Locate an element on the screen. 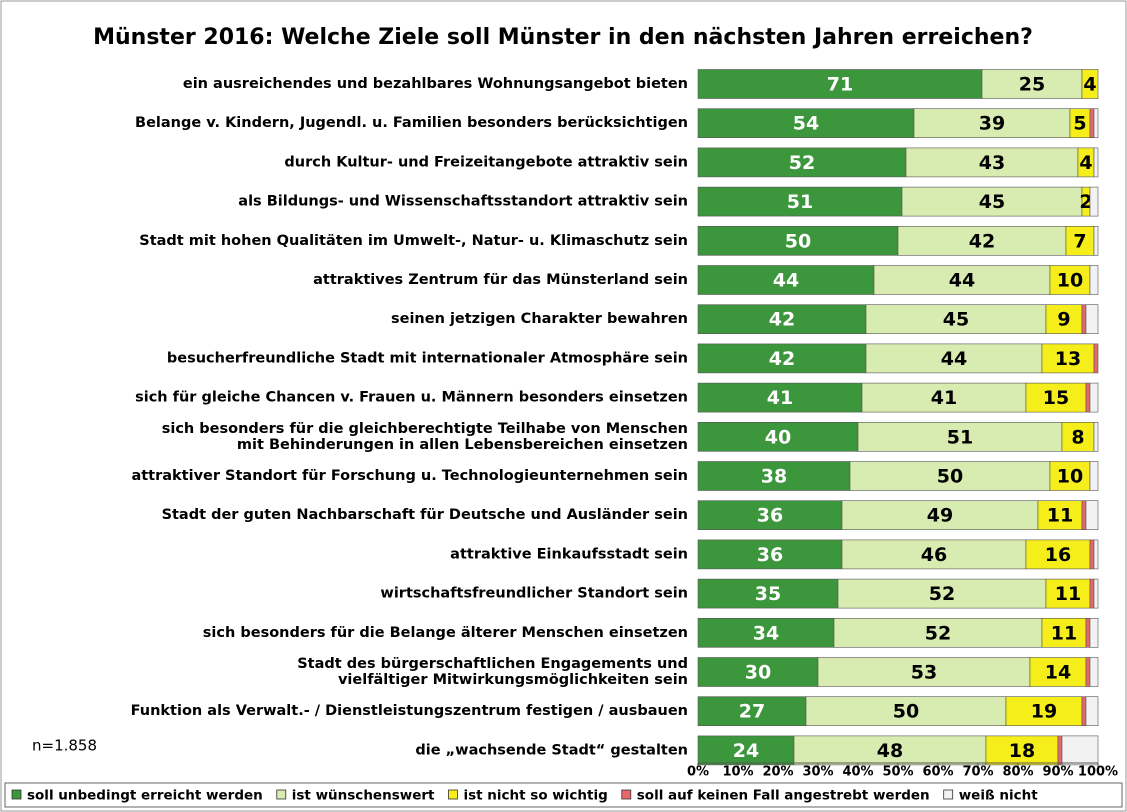 Image resolution: width=1127 pixels, height=812 pixels. value-label: 5 is located at coordinates (1079, 124).